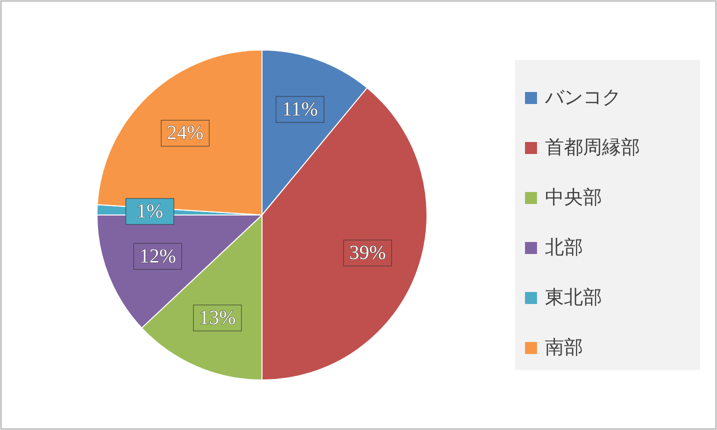 This screenshot has width=717, height=430. What do you see at coordinates (573, 197) in the screenshot?
I see `legend-label: 中央部` at bounding box center [573, 197].